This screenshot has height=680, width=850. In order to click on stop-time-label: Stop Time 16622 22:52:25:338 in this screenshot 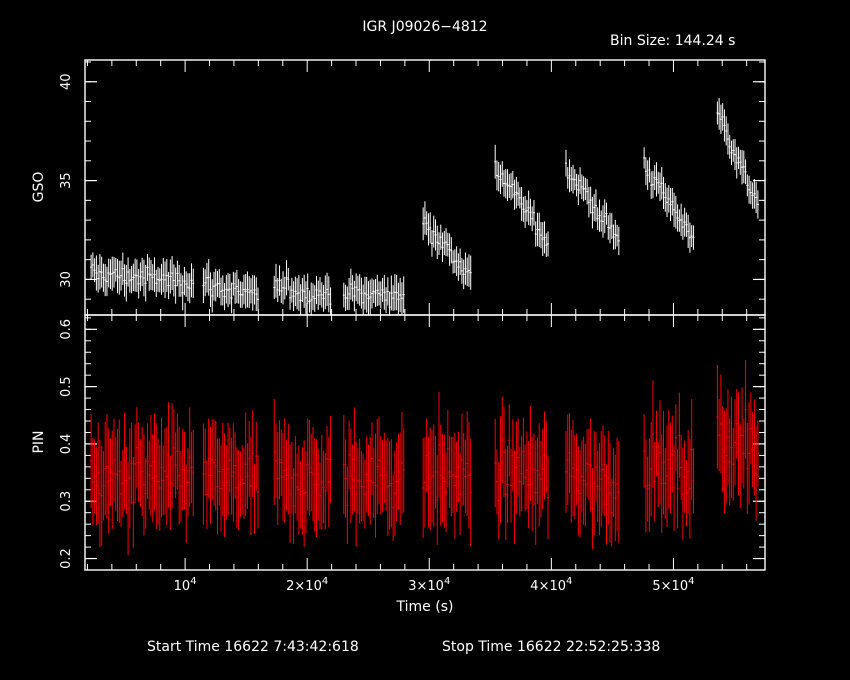, I will do `click(551, 647)`.